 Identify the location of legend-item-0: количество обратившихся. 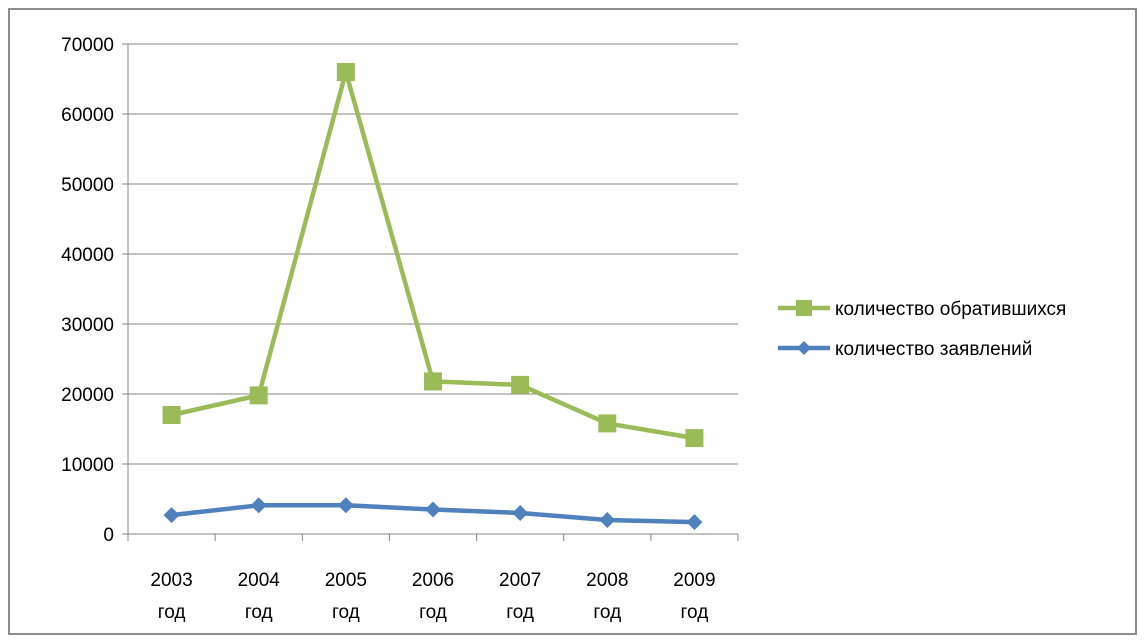
(922, 309).